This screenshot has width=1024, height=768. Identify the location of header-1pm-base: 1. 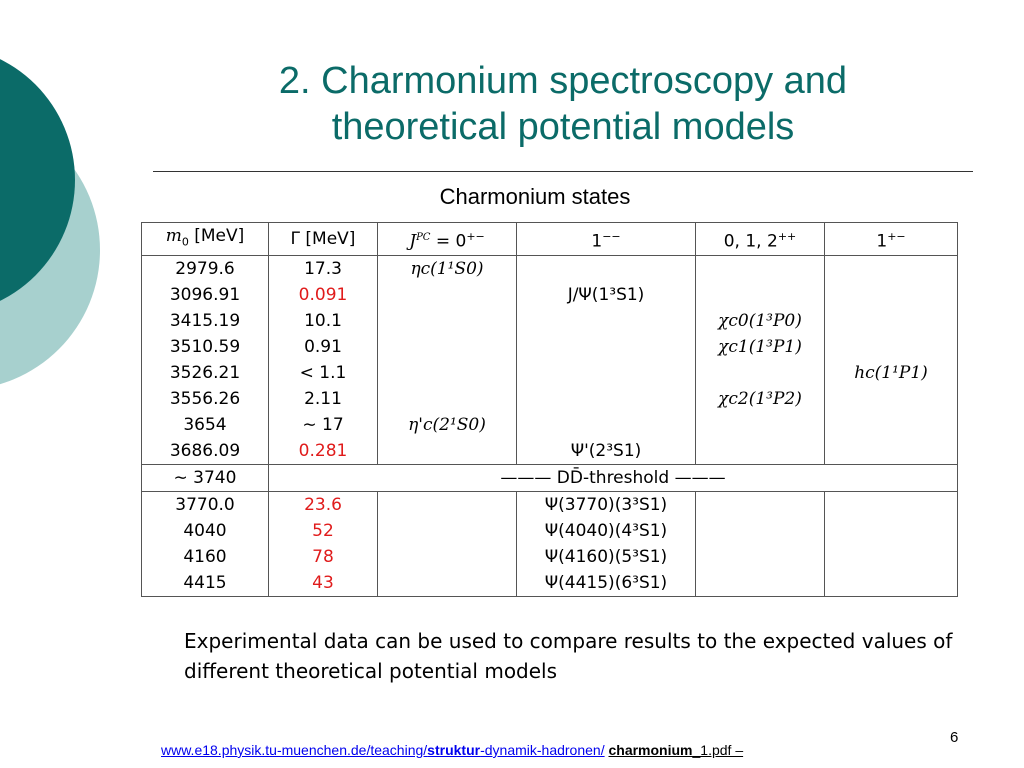
(882, 241).